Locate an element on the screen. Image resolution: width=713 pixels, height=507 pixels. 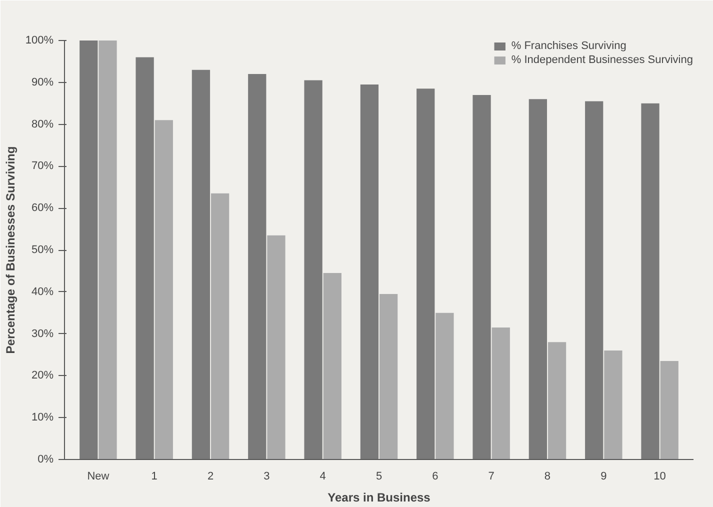
x-tick-label: 7 is located at coordinates (491, 476).